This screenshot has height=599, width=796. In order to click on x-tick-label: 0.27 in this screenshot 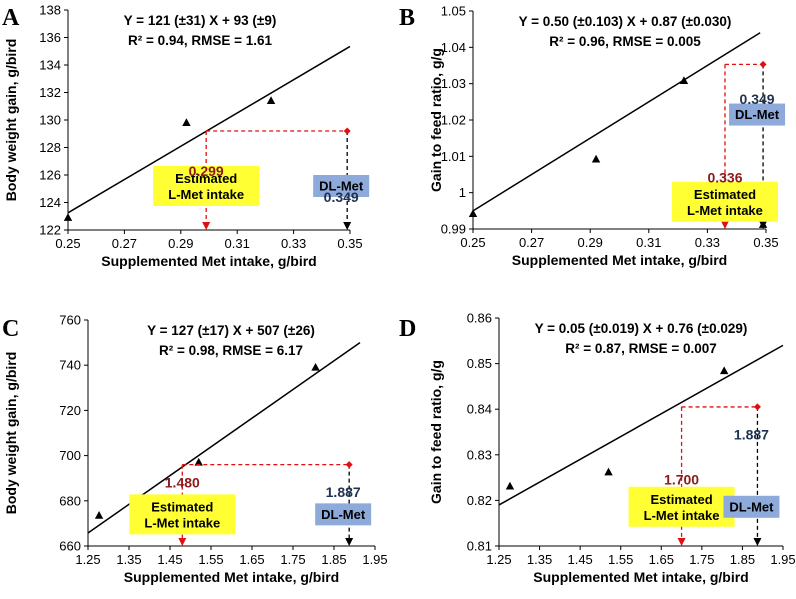, I will do `click(531, 242)`.